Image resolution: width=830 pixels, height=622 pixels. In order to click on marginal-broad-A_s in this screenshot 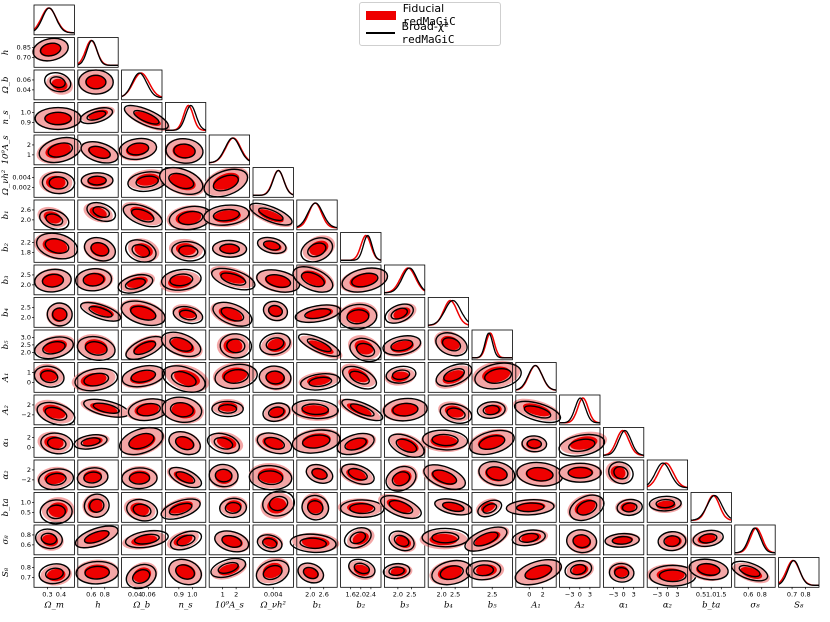, I will do `click(229, 150)`.